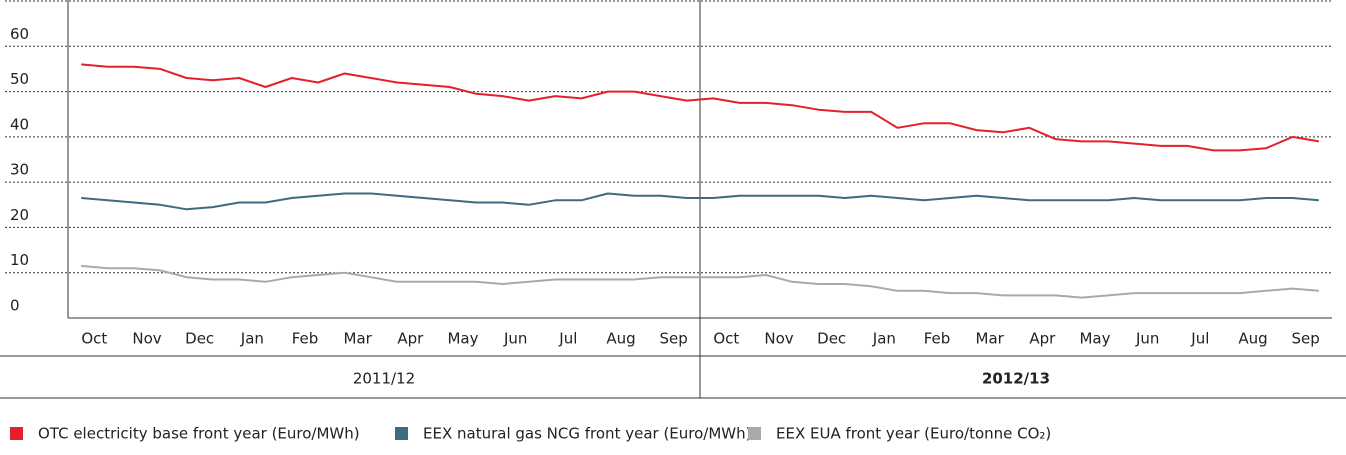  Describe the element at coordinates (19, 34) in the screenshot. I see `y-tick-label: 60` at that location.